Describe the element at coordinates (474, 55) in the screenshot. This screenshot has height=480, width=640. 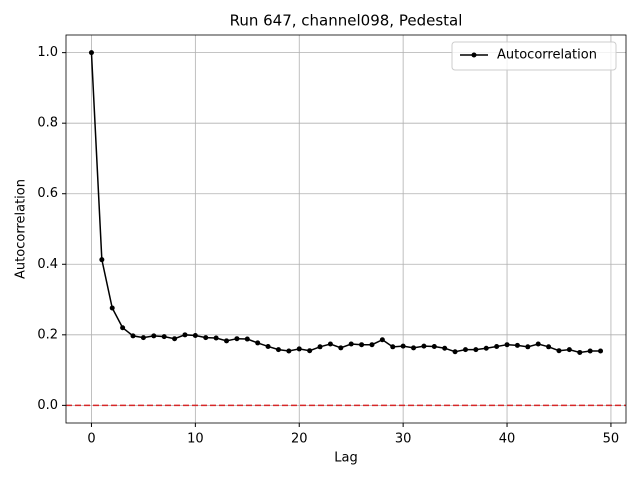
I see `legend-marker` at that location.